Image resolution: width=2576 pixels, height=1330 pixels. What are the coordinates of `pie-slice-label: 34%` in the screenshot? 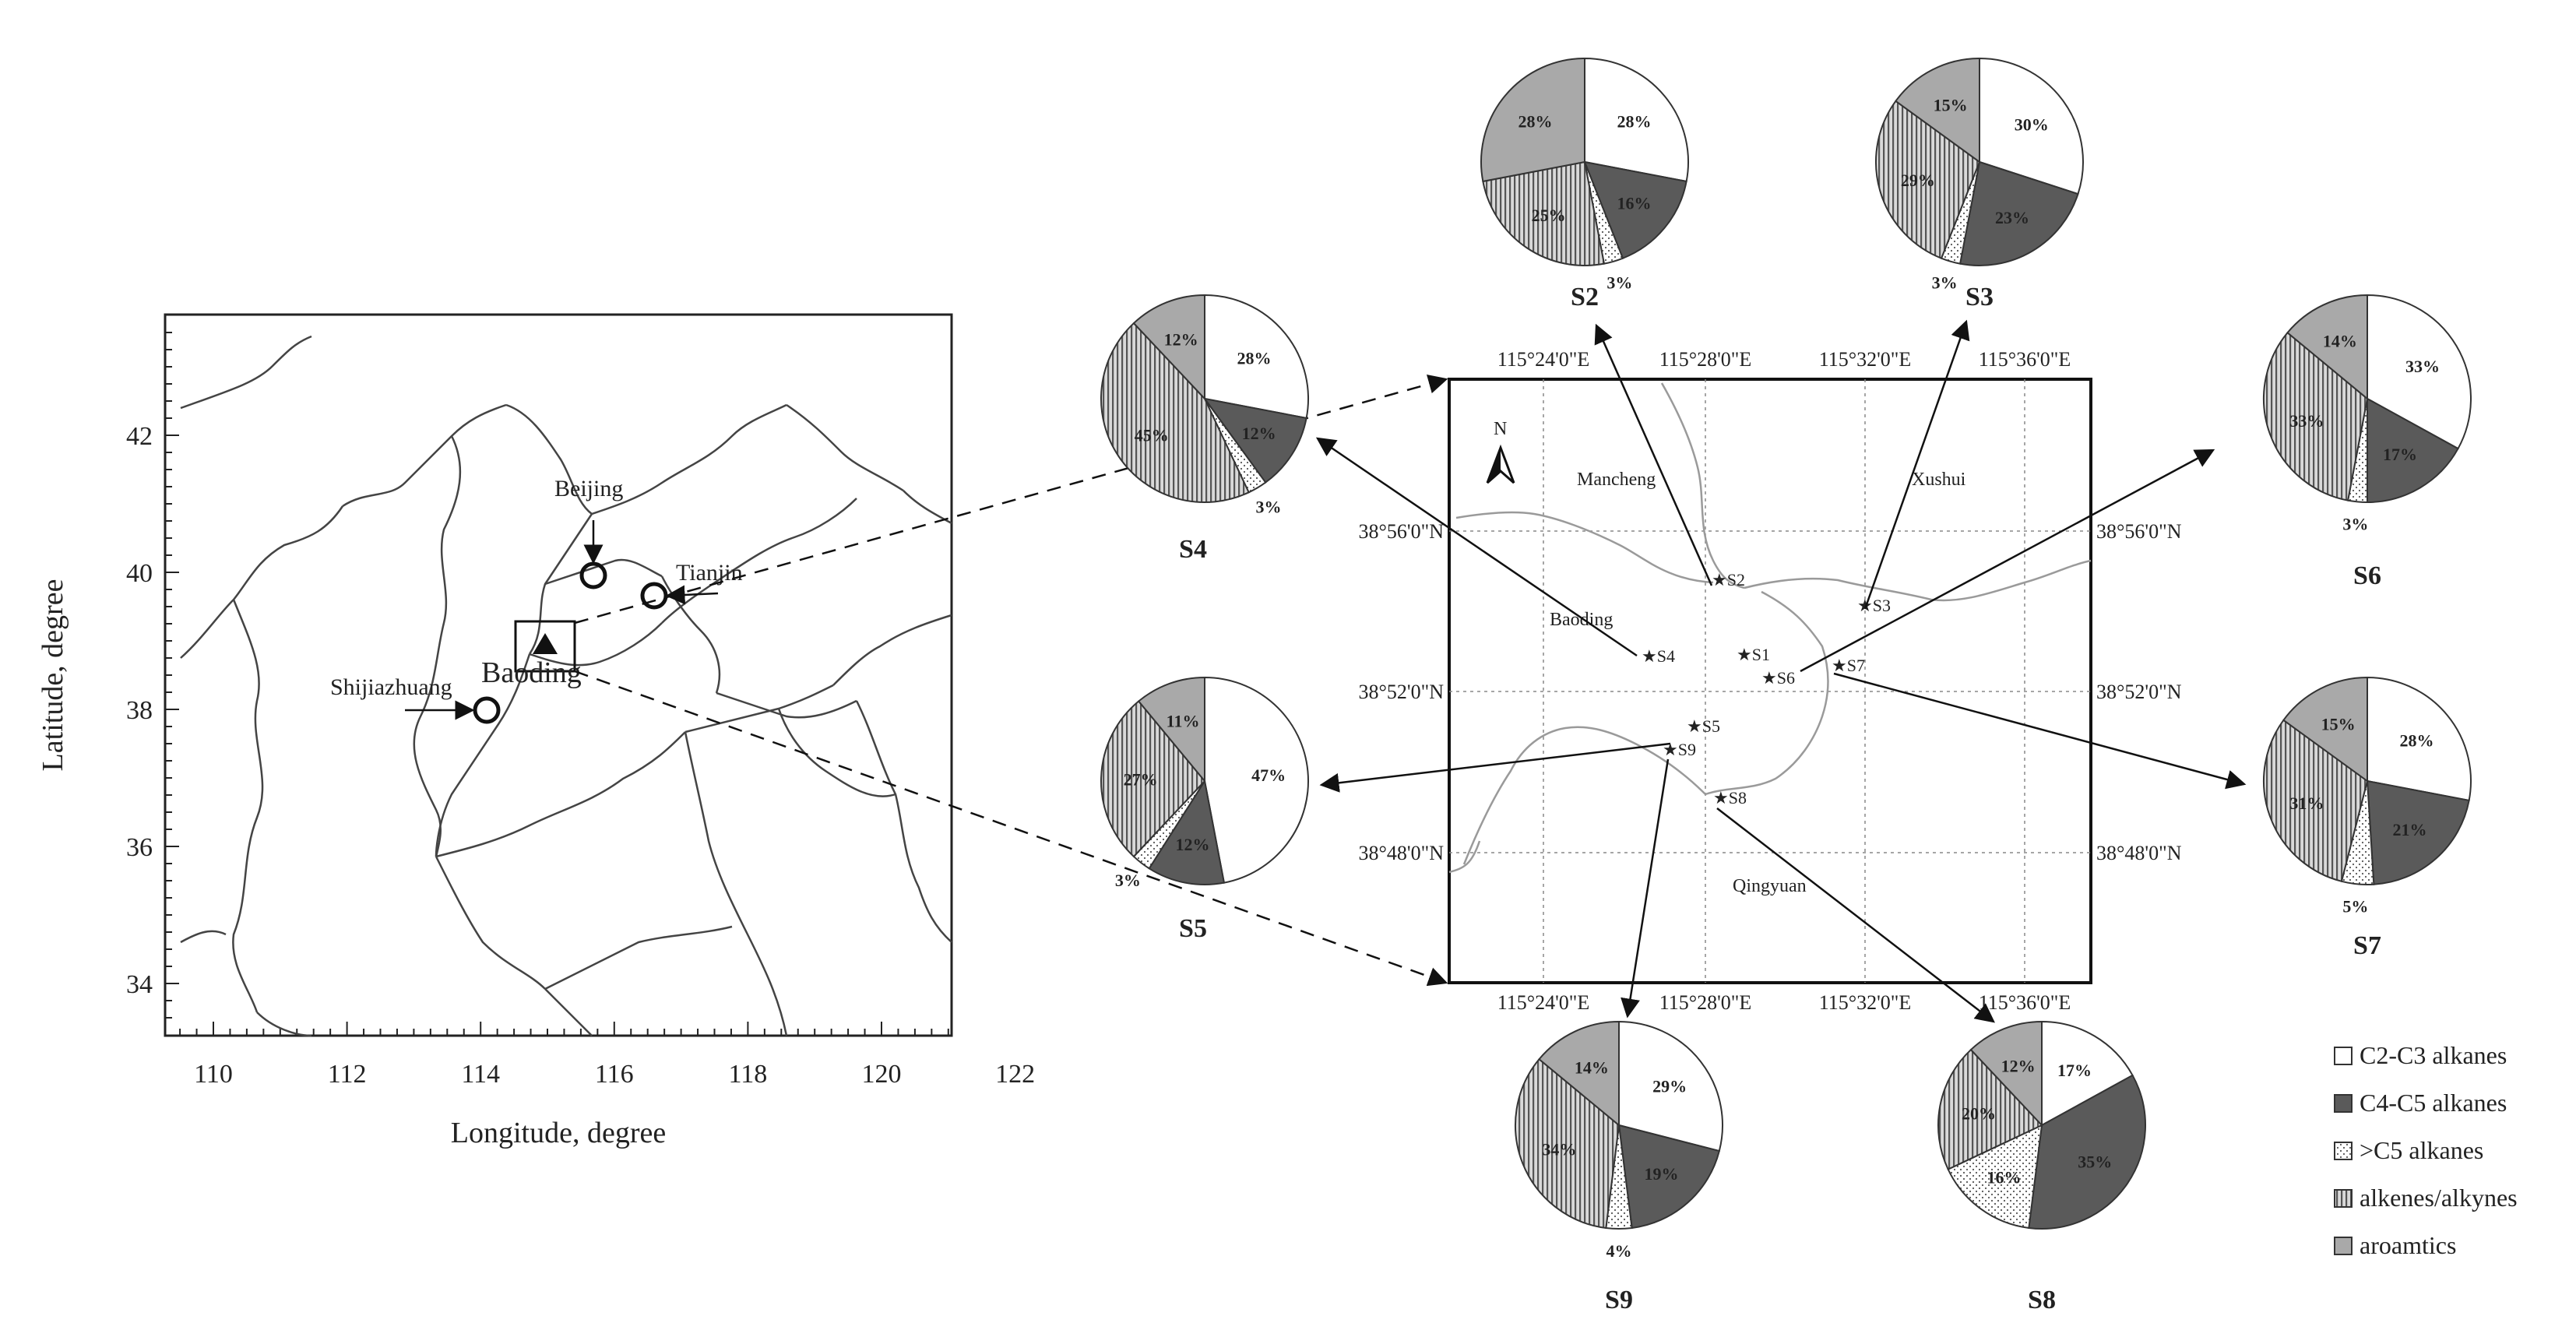 It's located at (1559, 1149).